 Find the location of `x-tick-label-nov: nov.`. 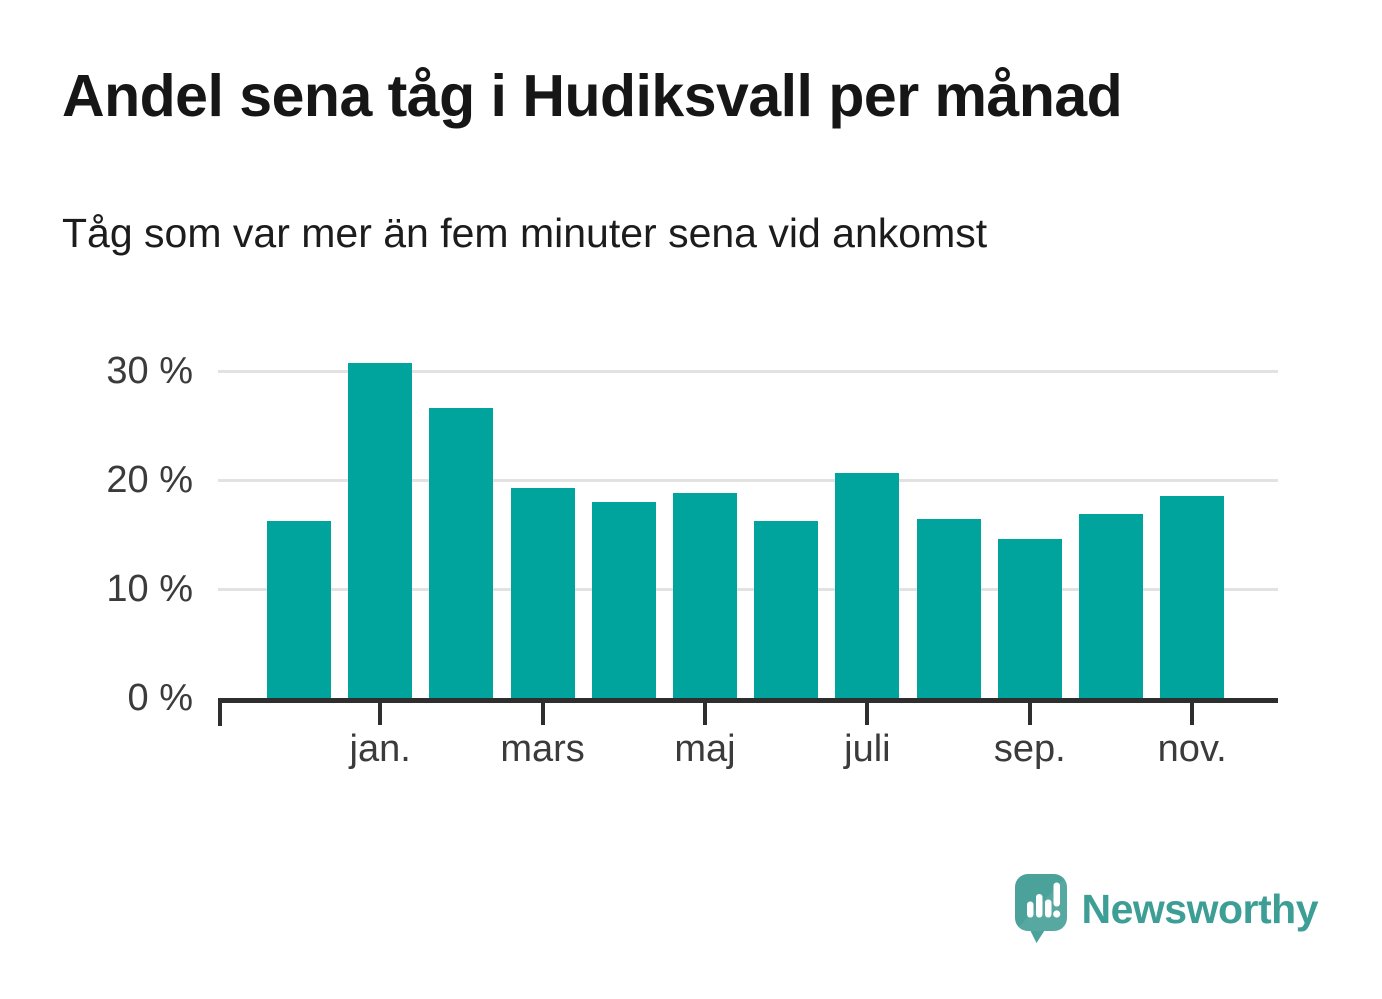

x-tick-label-nov: nov. is located at coordinates (1192, 749).